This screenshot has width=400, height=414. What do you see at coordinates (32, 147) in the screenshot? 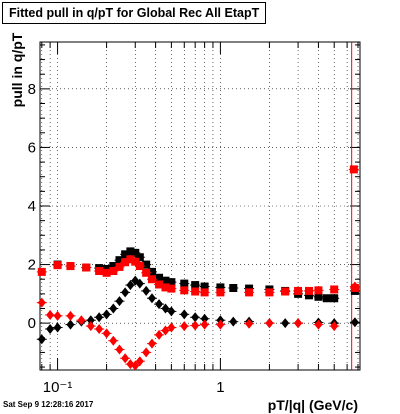
I see `y-tick-label: 6` at bounding box center [32, 147].